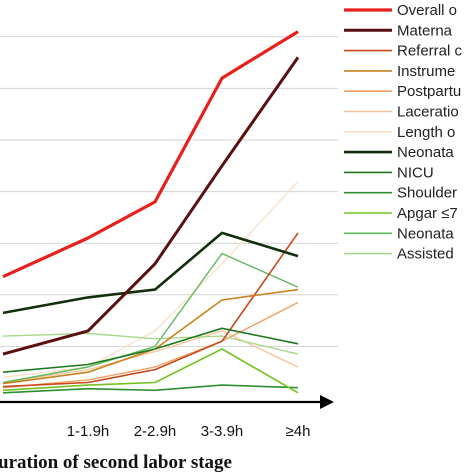 The width and height of the screenshot is (474, 474). Describe the element at coordinates (189, 431) in the screenshot. I see `x-tick-labels: 1-1.9h 2-2.9h 3-3.9h ≥4h` at that location.